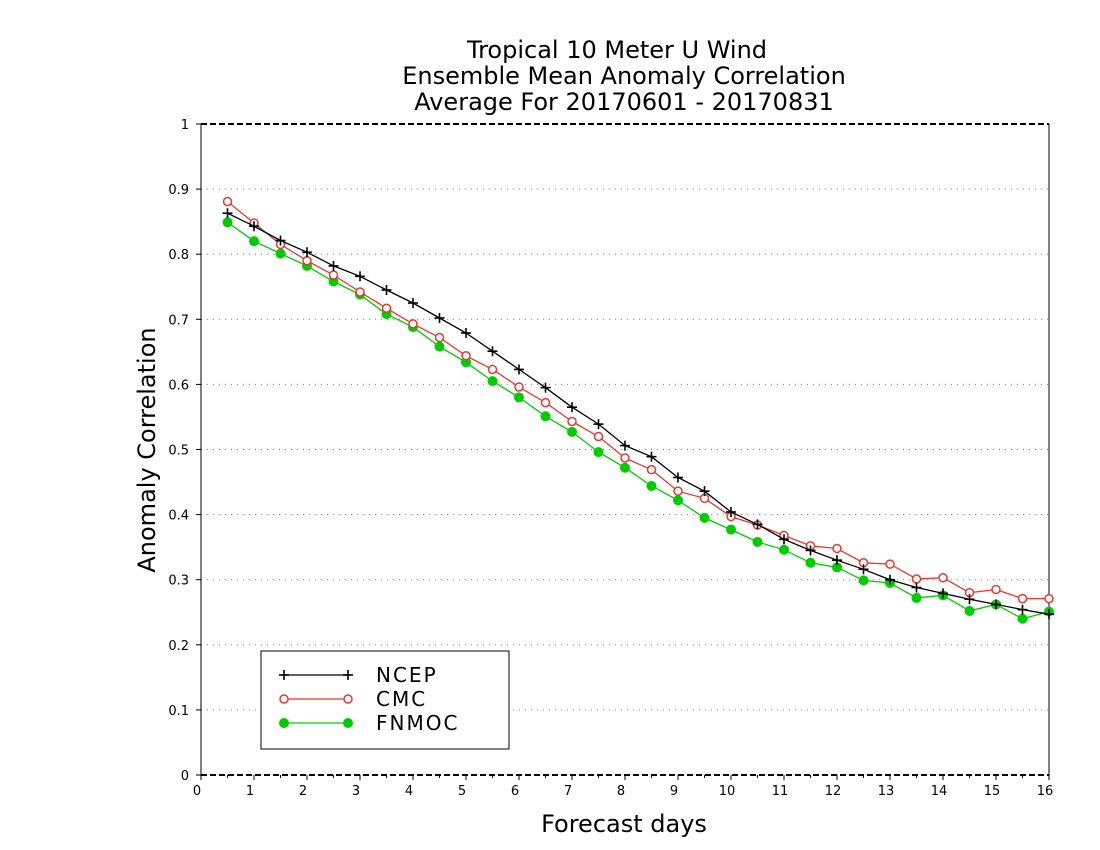 Image resolution: width=1100 pixels, height=850 pixels. What do you see at coordinates (197, 791) in the screenshot?
I see `x-tick-label: 0` at bounding box center [197, 791].